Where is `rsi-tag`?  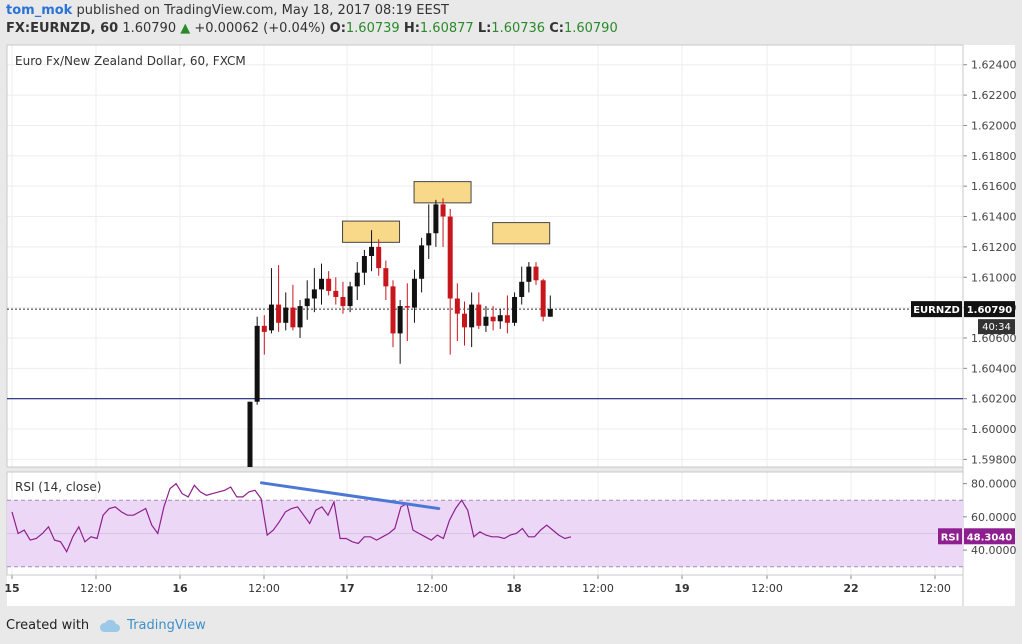 rsi-tag is located at coordinates (950, 536).